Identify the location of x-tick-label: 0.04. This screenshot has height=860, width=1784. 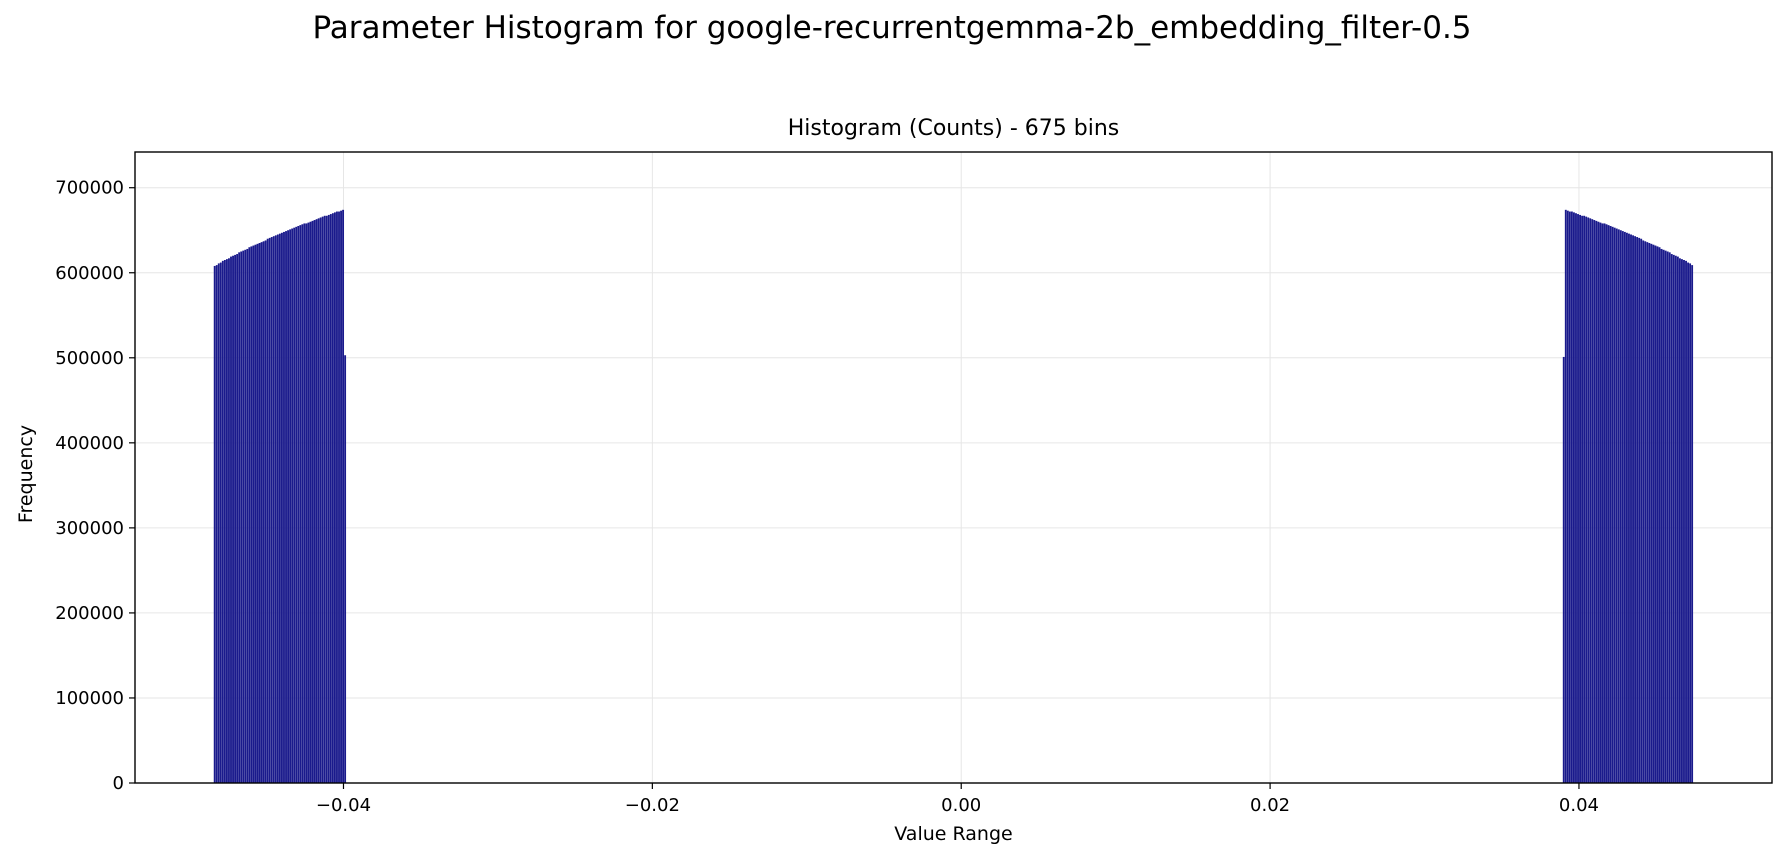
(1579, 805).